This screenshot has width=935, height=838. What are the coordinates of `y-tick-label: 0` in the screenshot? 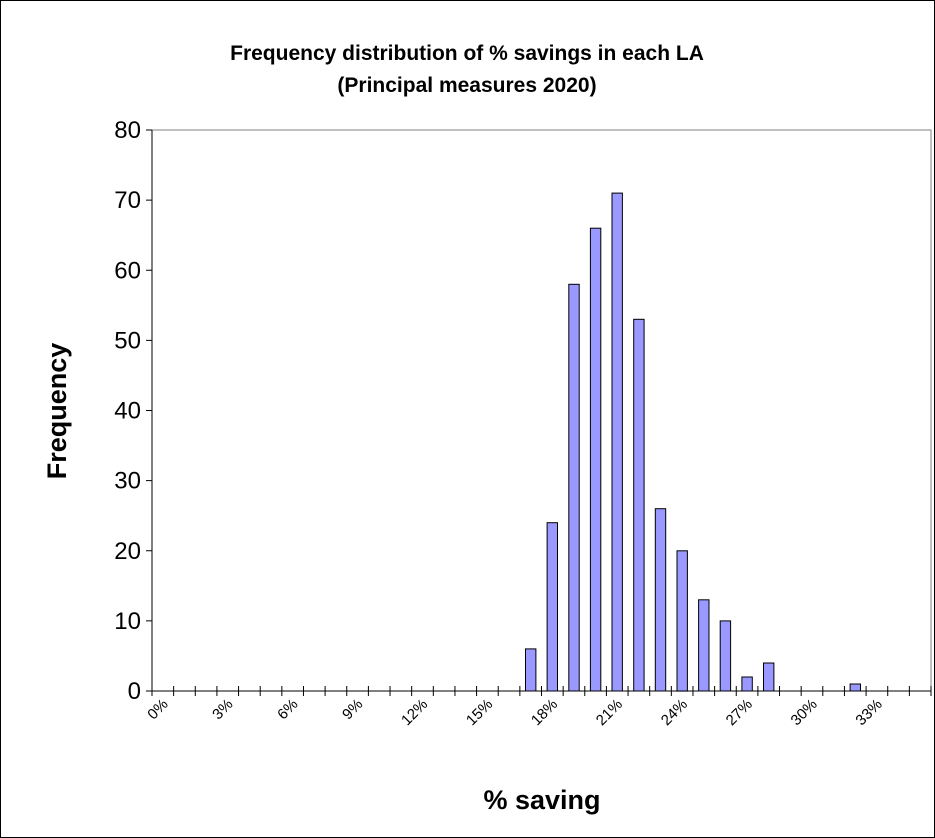 It's located at (134, 691).